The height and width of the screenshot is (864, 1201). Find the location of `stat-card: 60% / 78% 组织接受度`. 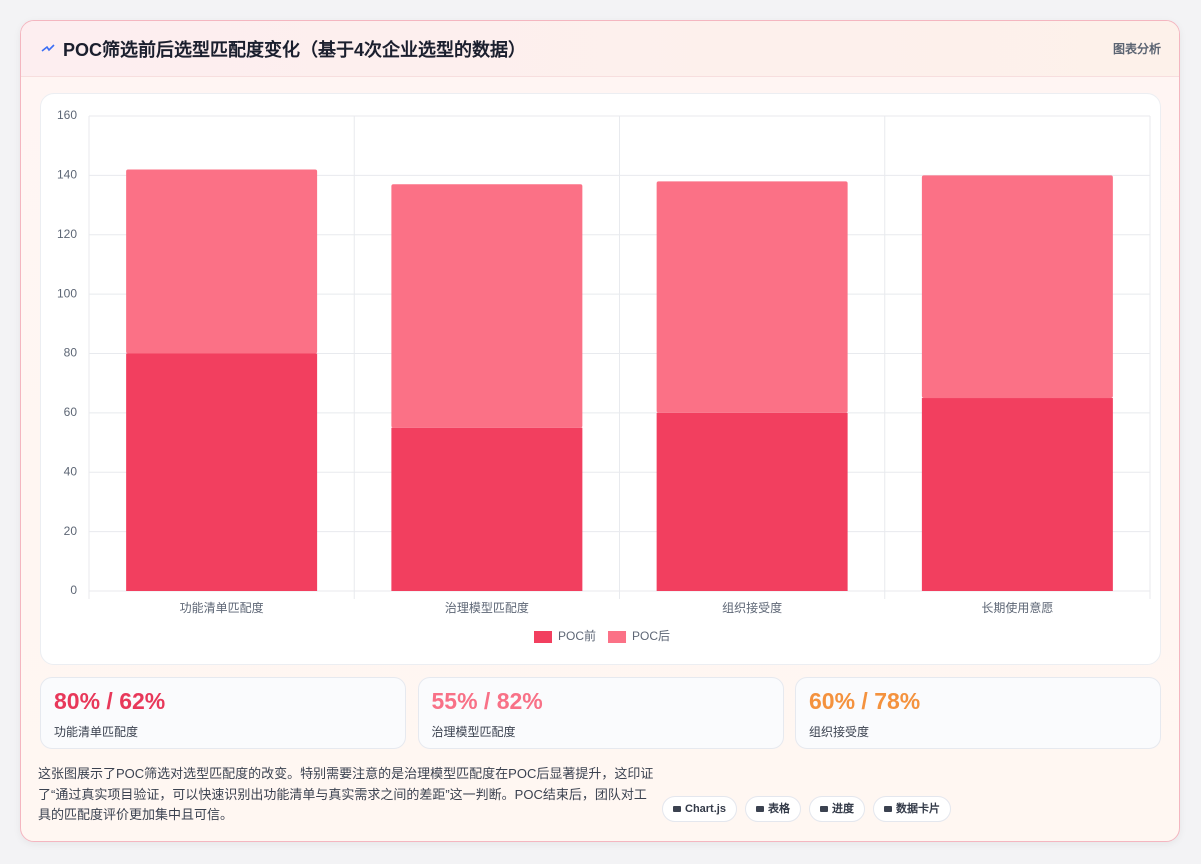

stat-card: 60% / 78% 组织接受度 is located at coordinates (978, 713).